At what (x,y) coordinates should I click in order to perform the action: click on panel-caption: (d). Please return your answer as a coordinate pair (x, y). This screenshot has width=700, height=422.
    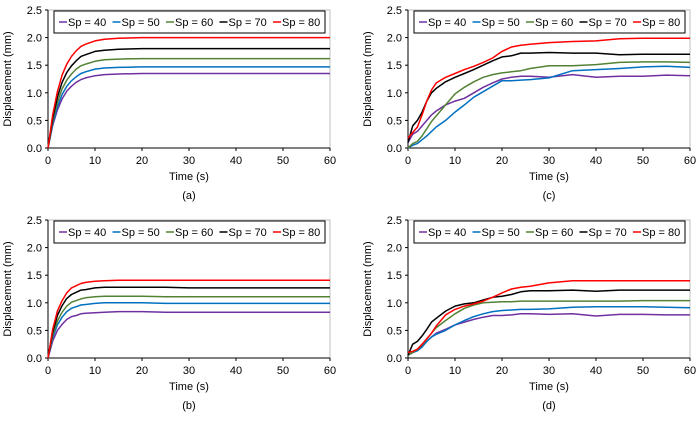
    Looking at the image, I should click on (548, 406).